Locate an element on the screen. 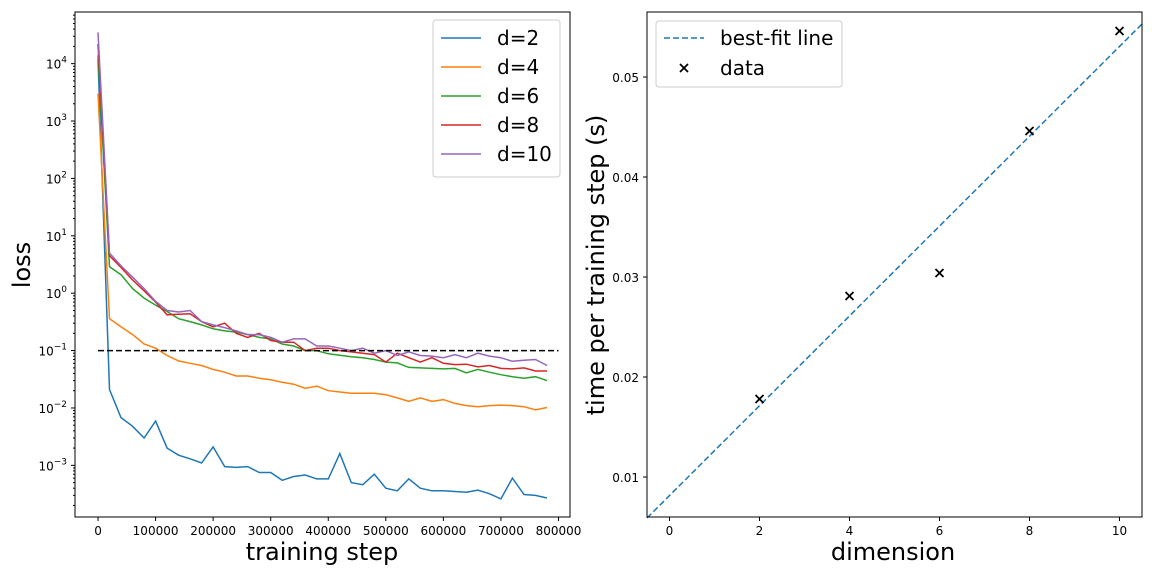  loss-y-ticks: 10⁻³ 10⁻² 10⁻¹ 10⁰ 10¹ 10² 10³ 10⁴ is located at coordinates (56, 260).